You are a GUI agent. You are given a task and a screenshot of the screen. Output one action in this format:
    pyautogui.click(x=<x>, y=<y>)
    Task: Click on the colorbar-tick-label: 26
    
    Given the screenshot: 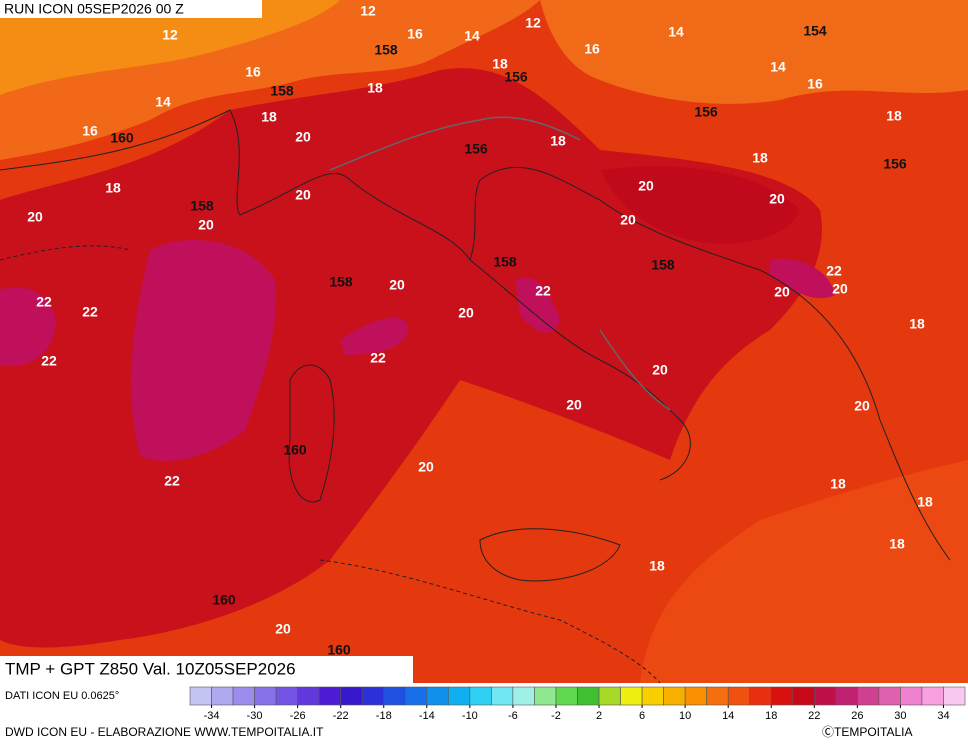 What is the action you would take?
    pyautogui.click(x=857, y=716)
    